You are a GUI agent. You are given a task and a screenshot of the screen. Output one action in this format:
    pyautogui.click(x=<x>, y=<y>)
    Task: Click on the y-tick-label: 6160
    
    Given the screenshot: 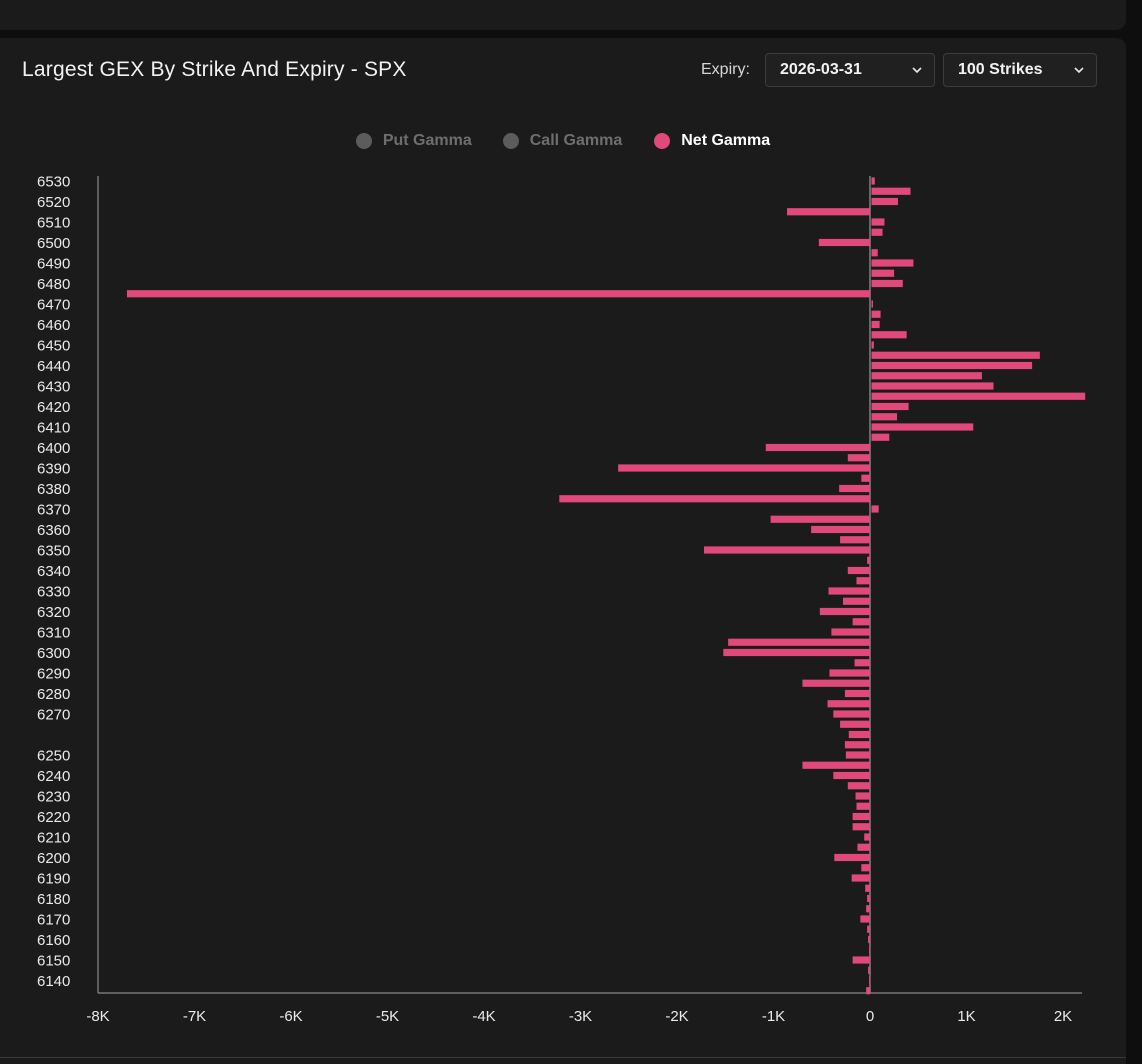 What is the action you would take?
    pyautogui.click(x=53, y=940)
    